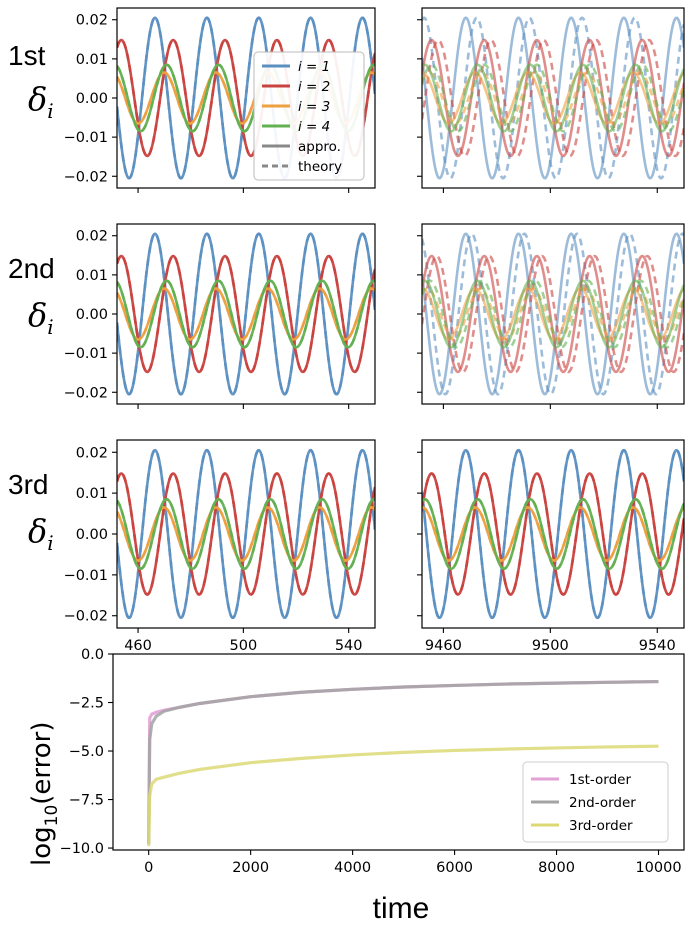 The width and height of the screenshot is (691, 925). I want to click on ytick-label: −7.5, so click(86, 801).